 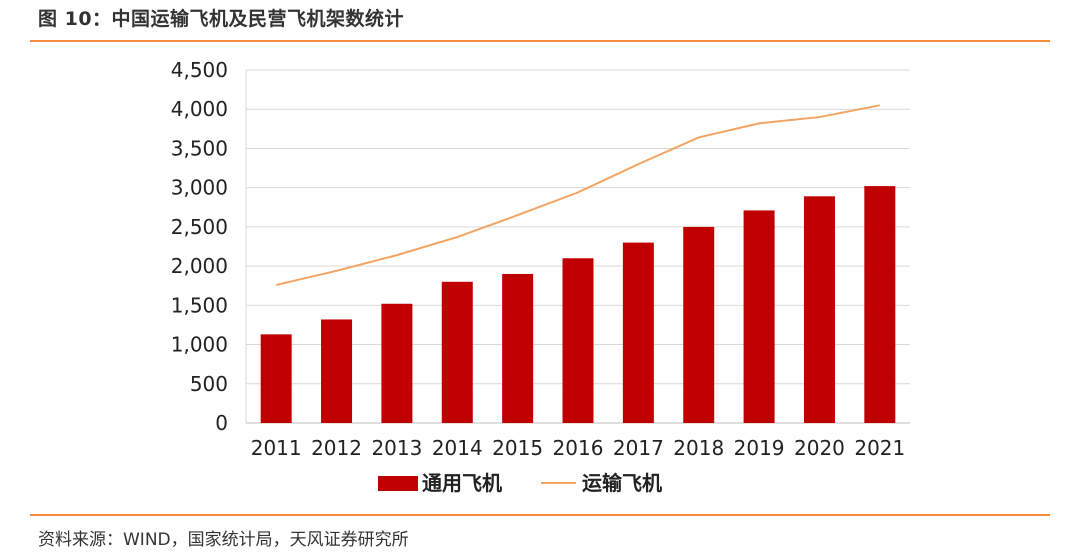 What do you see at coordinates (819, 448) in the screenshot?
I see `x-tick-label: 2020` at bounding box center [819, 448].